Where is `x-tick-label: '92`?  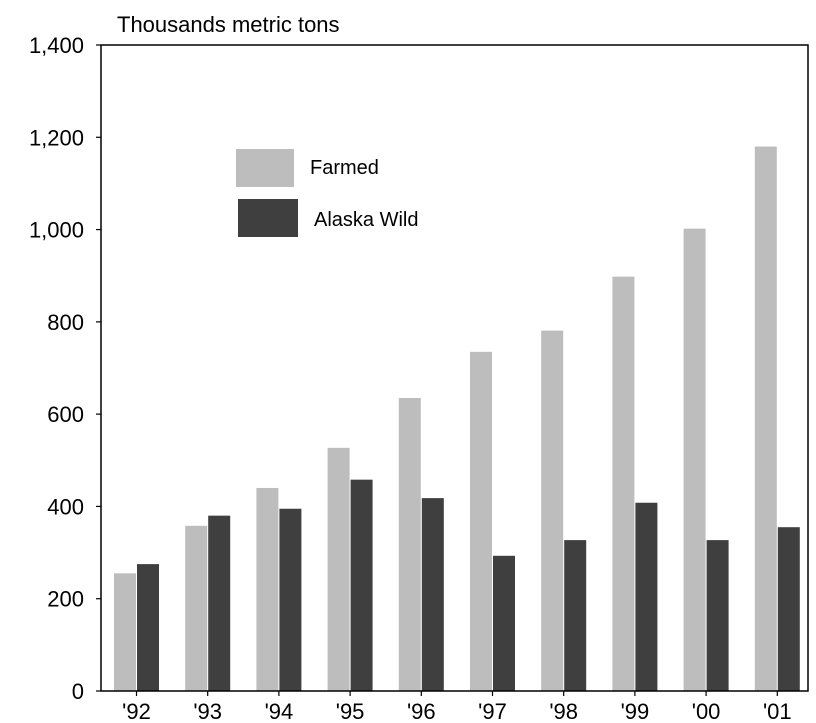
x-tick-label: '92 is located at coordinates (136, 711).